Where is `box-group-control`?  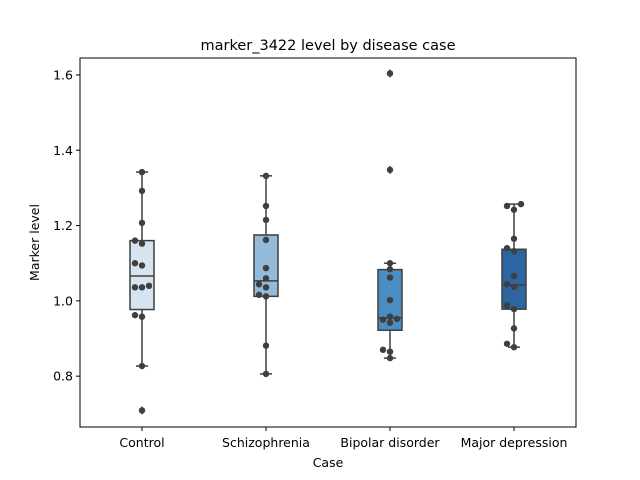
box-group-control is located at coordinates (142, 293).